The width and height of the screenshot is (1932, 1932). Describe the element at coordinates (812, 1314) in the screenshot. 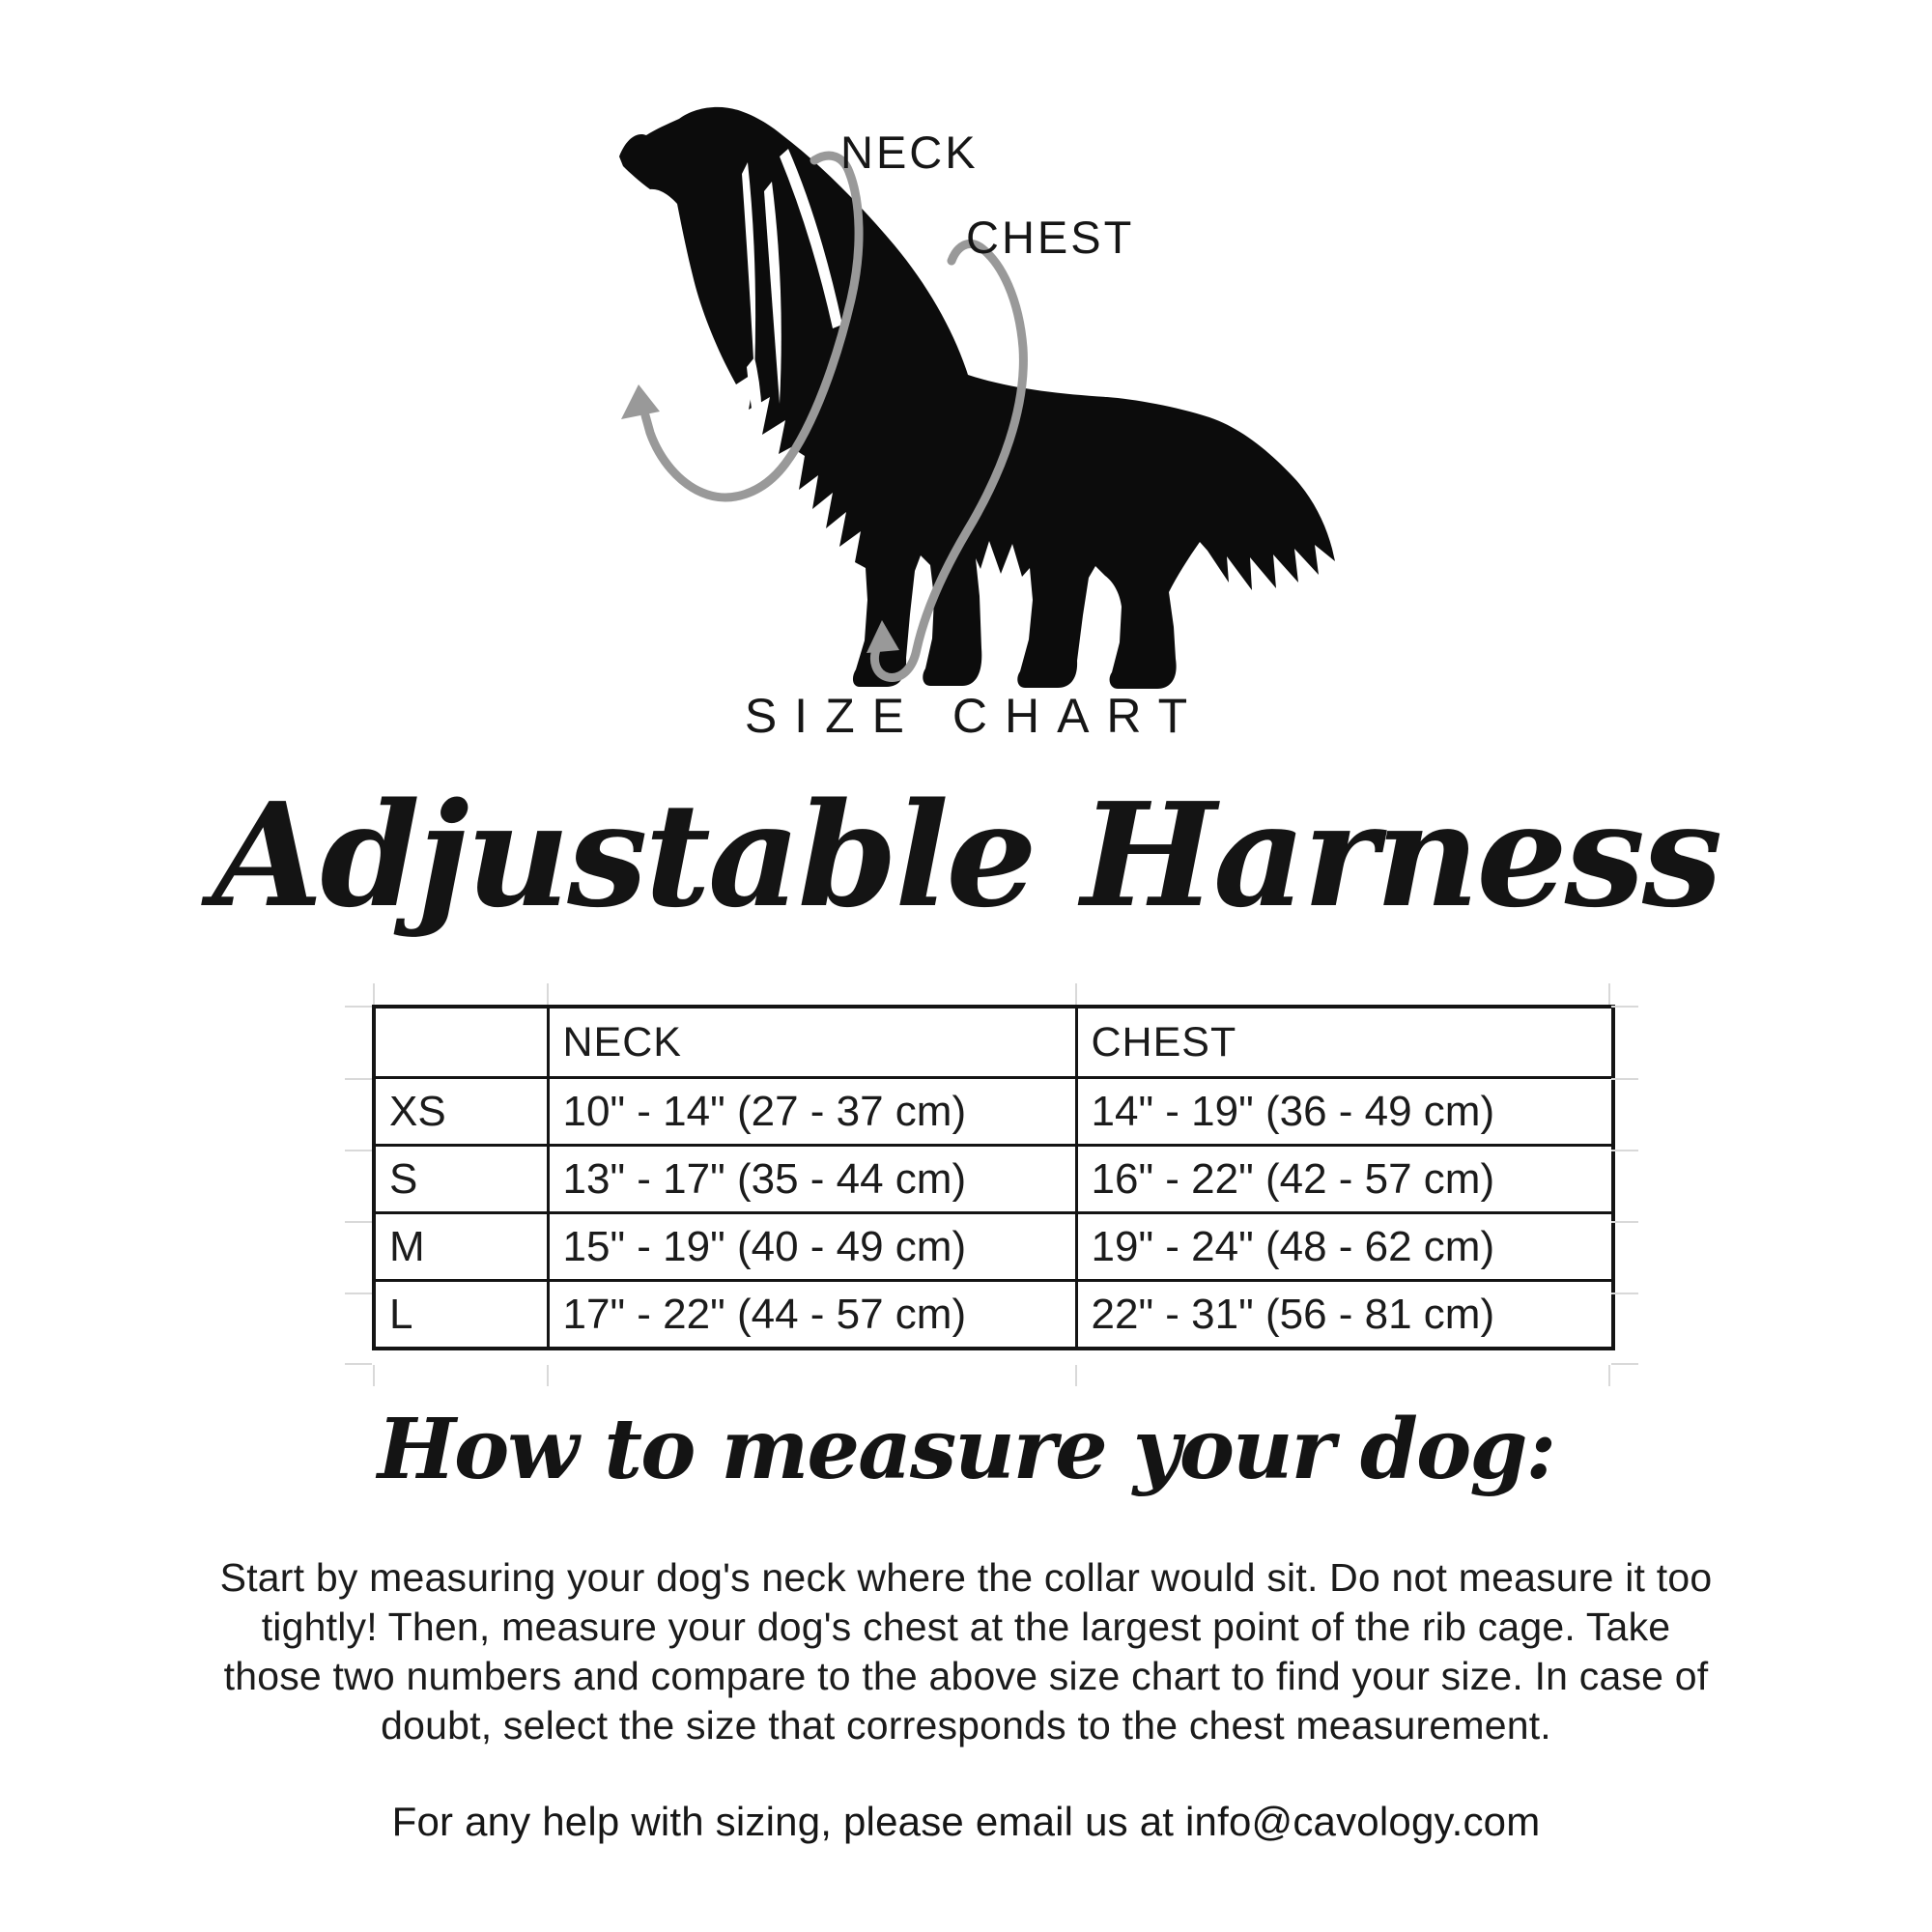

I see `neck-cell: 17" - 22" (44 - 57 cm)` at that location.